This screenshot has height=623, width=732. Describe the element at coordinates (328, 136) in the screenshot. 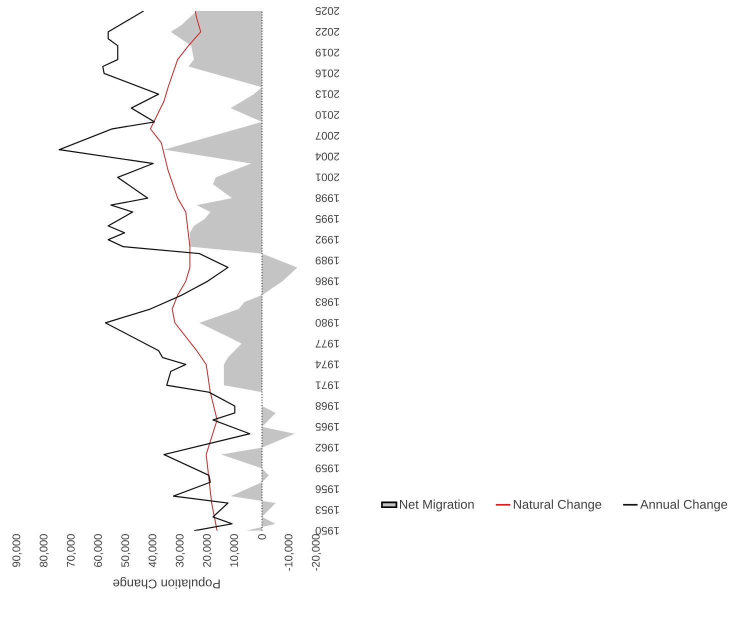

I see `y-tick-label: 2007` at that location.